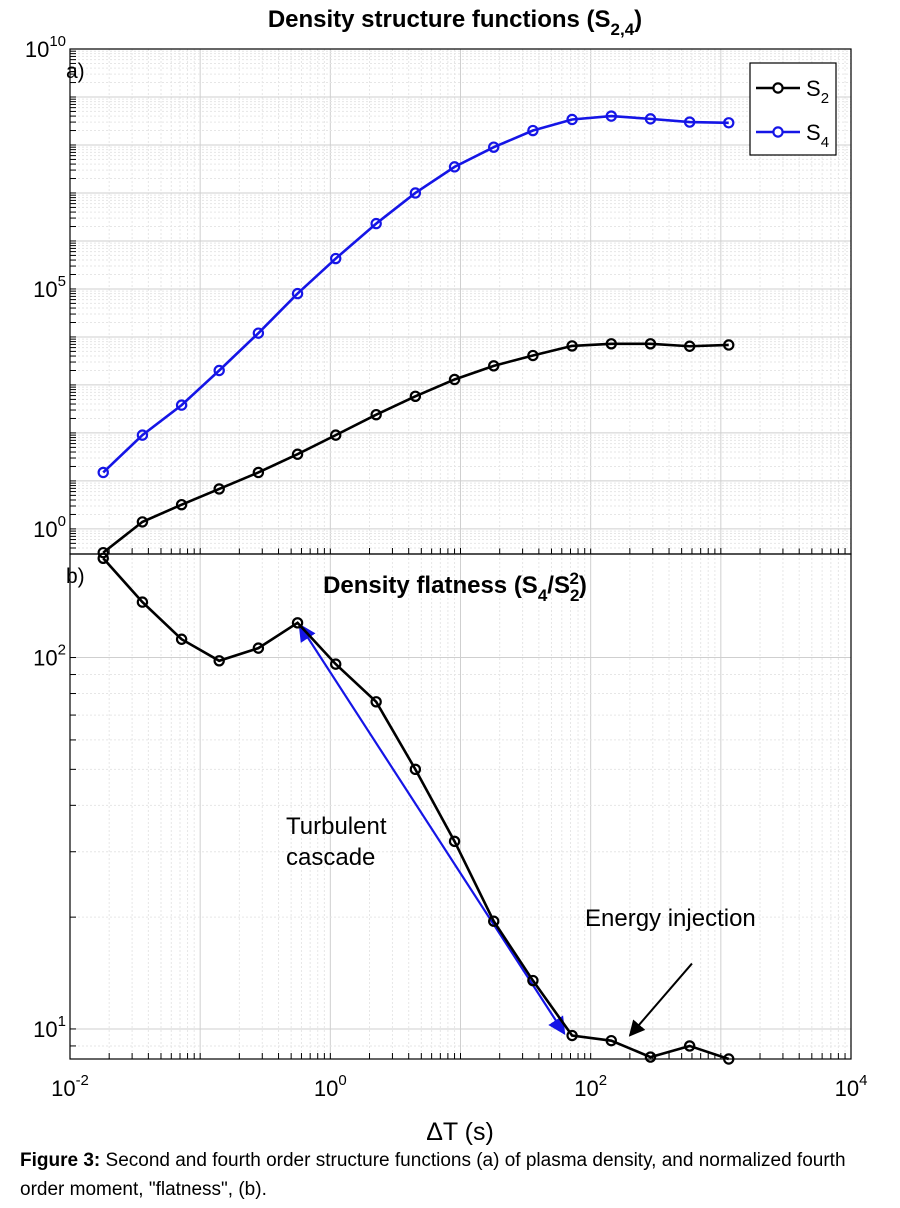 The width and height of the screenshot is (900, 1208). What do you see at coordinates (851, 1086) in the screenshot?
I see `x-tick-label: 10⁴` at bounding box center [851, 1086].